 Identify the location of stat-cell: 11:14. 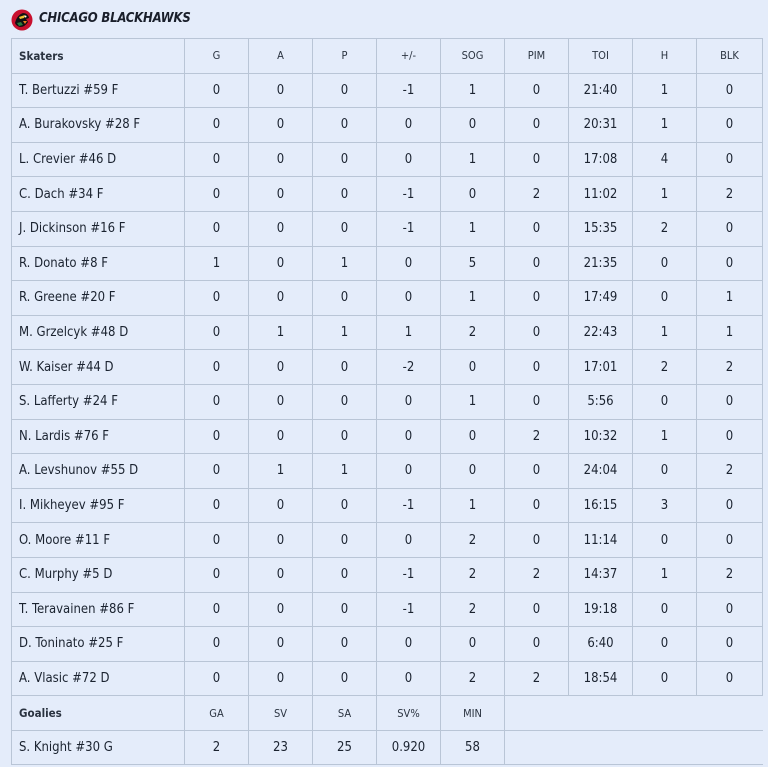
(600, 540).